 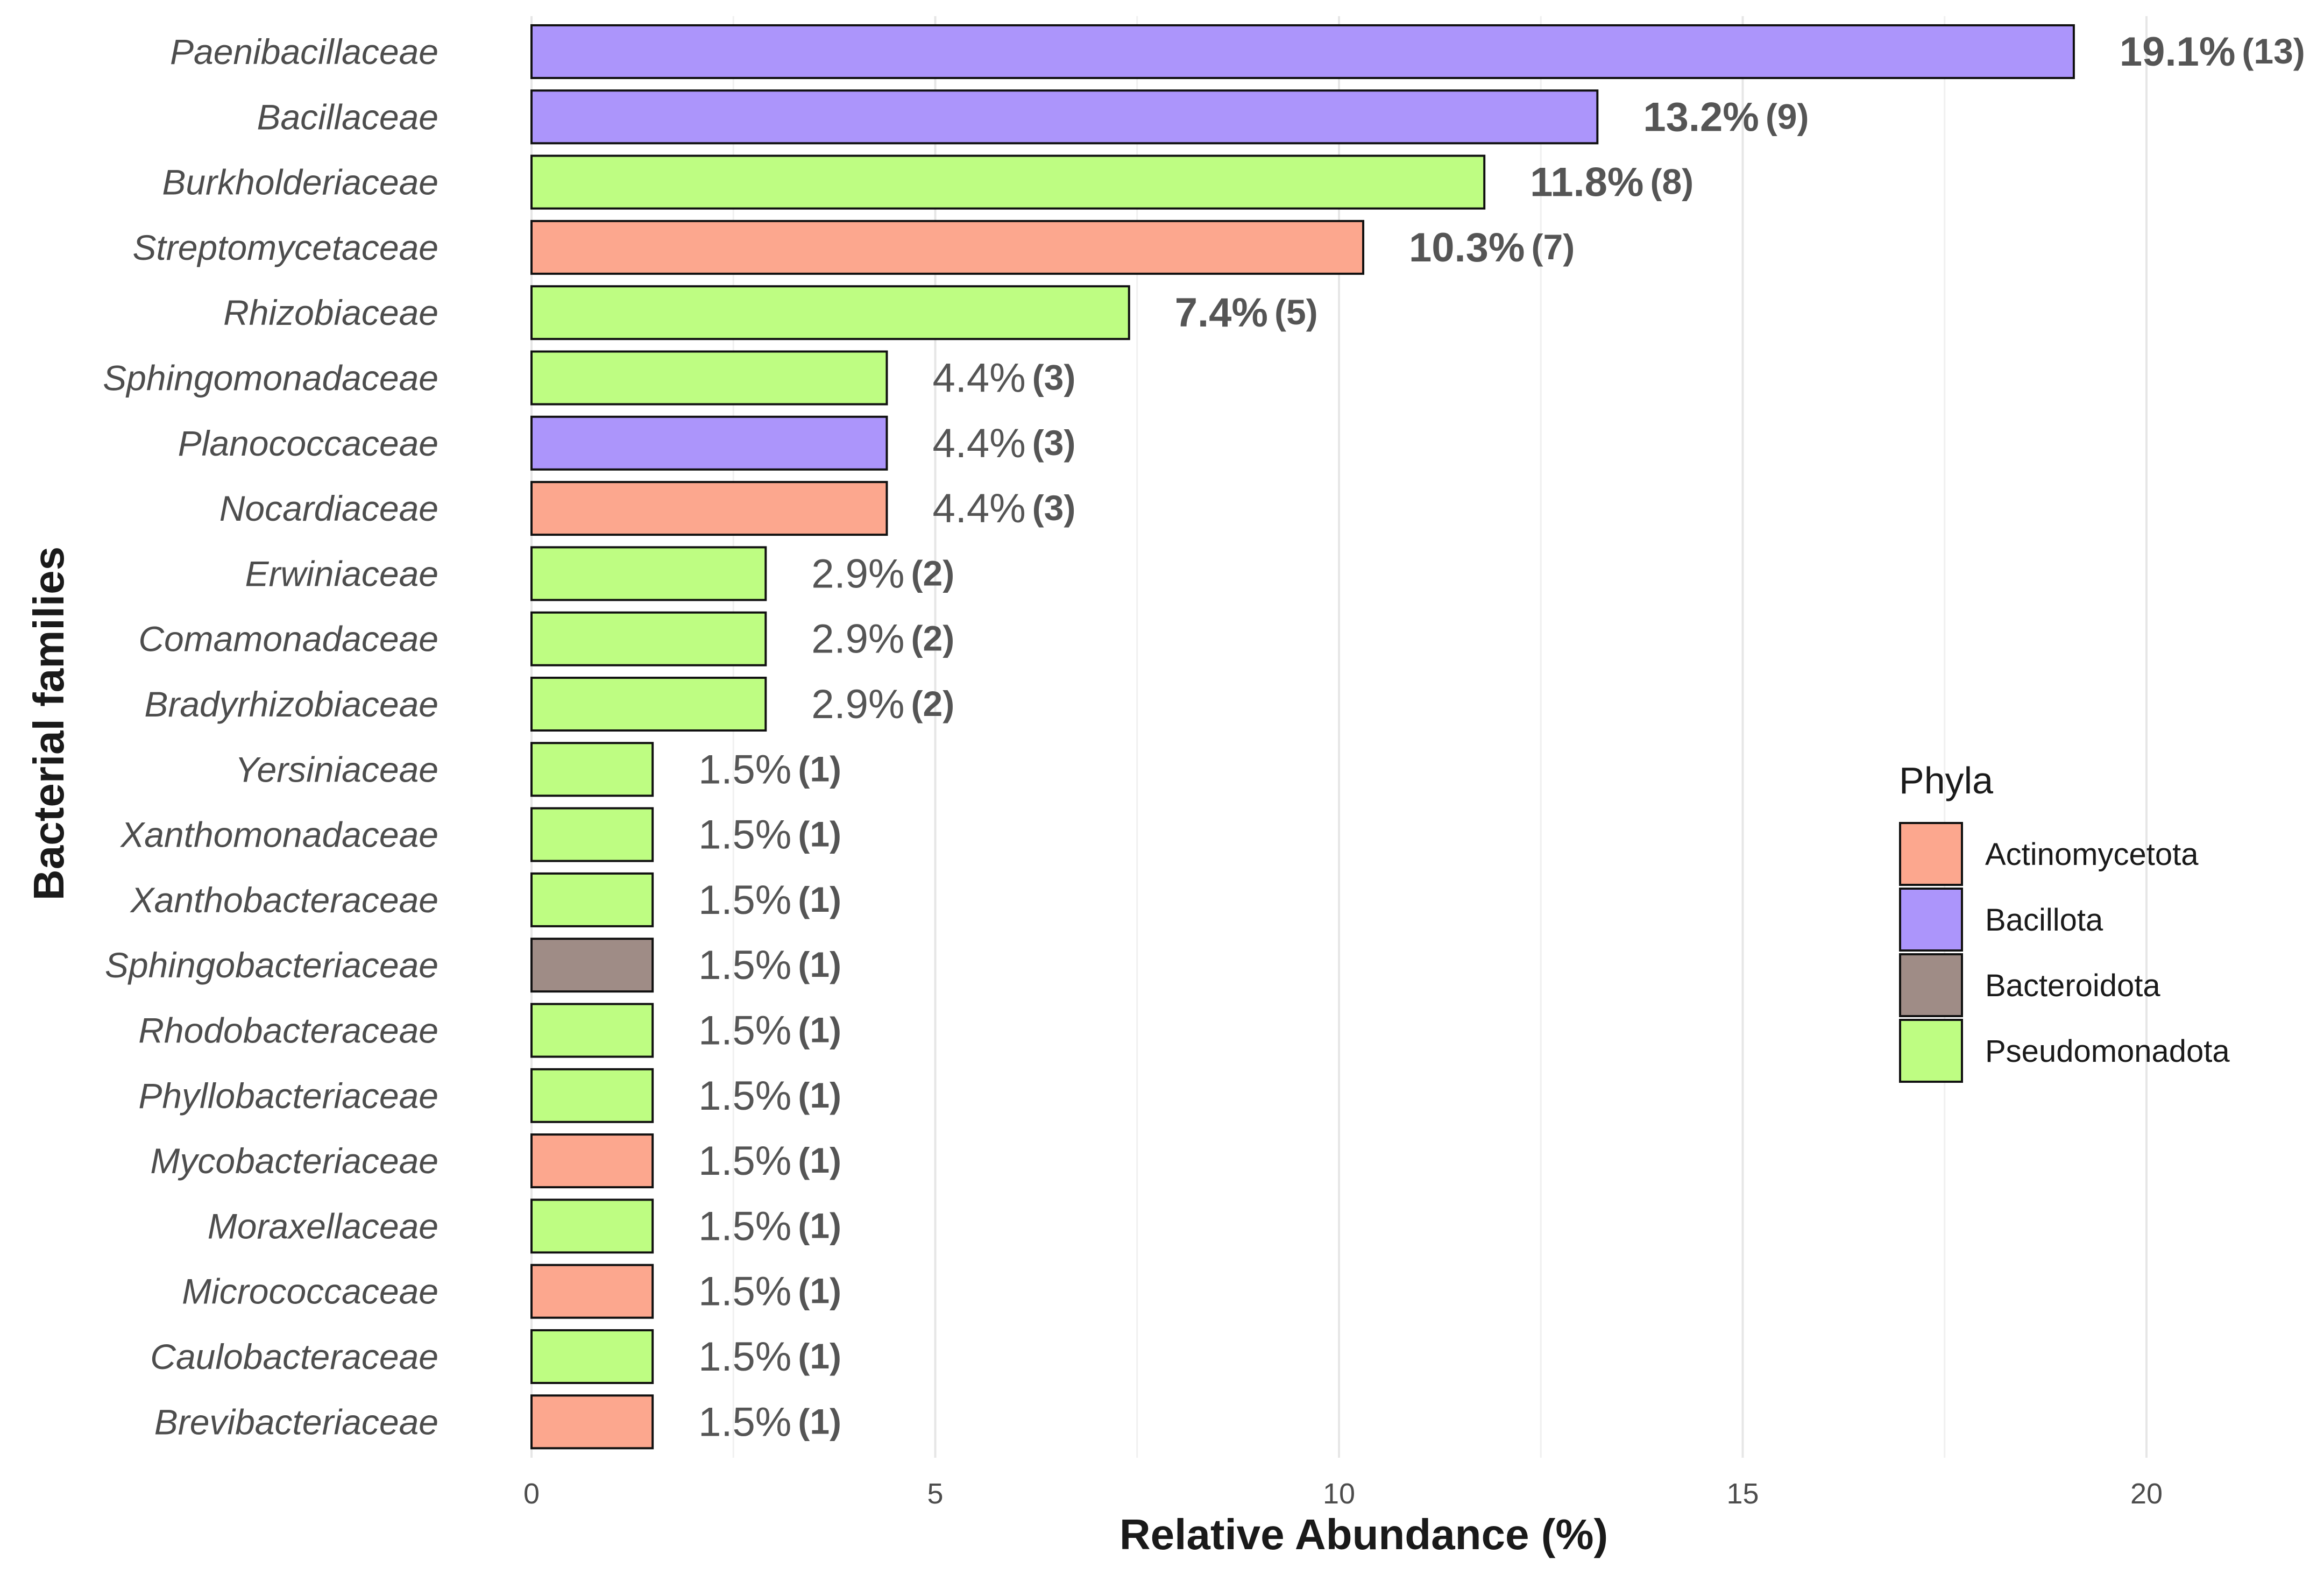 What do you see at coordinates (2273, 51) in the screenshot?
I see `count-label: (13)` at bounding box center [2273, 51].